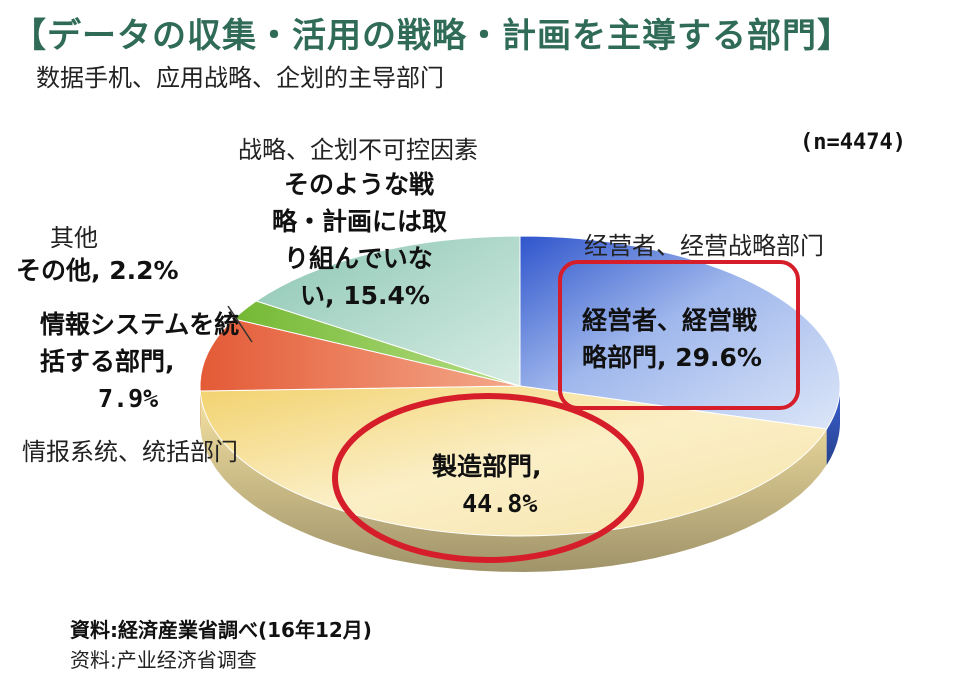  I want to click on exec-highlight-box, so click(679, 335).